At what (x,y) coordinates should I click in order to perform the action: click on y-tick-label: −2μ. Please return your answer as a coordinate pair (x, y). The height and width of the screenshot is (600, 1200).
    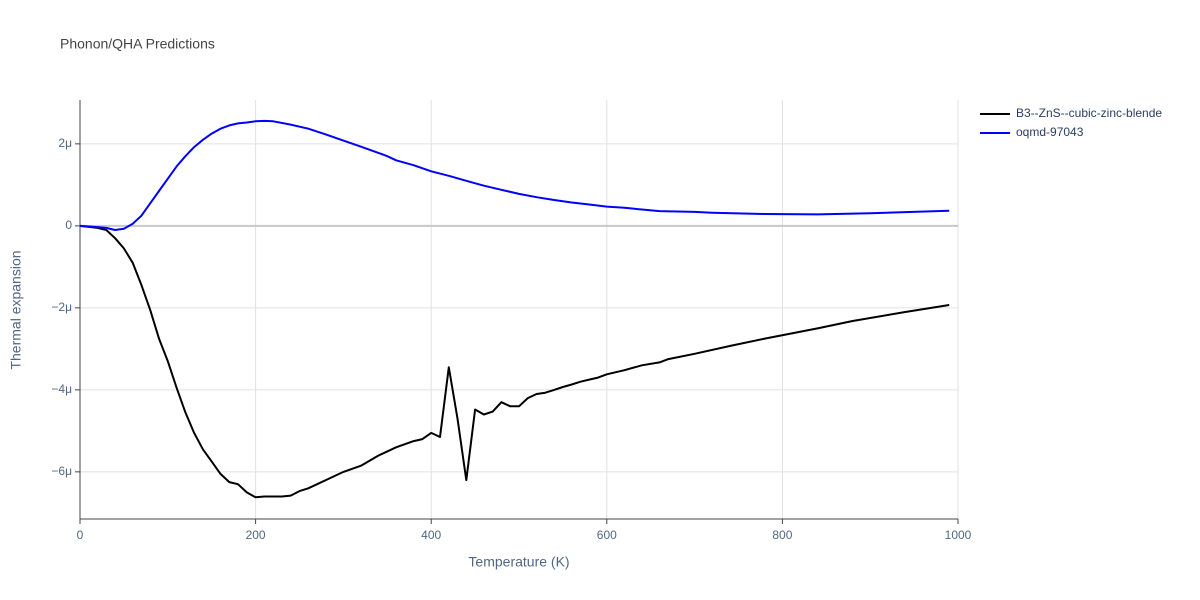
    Looking at the image, I should click on (61, 307).